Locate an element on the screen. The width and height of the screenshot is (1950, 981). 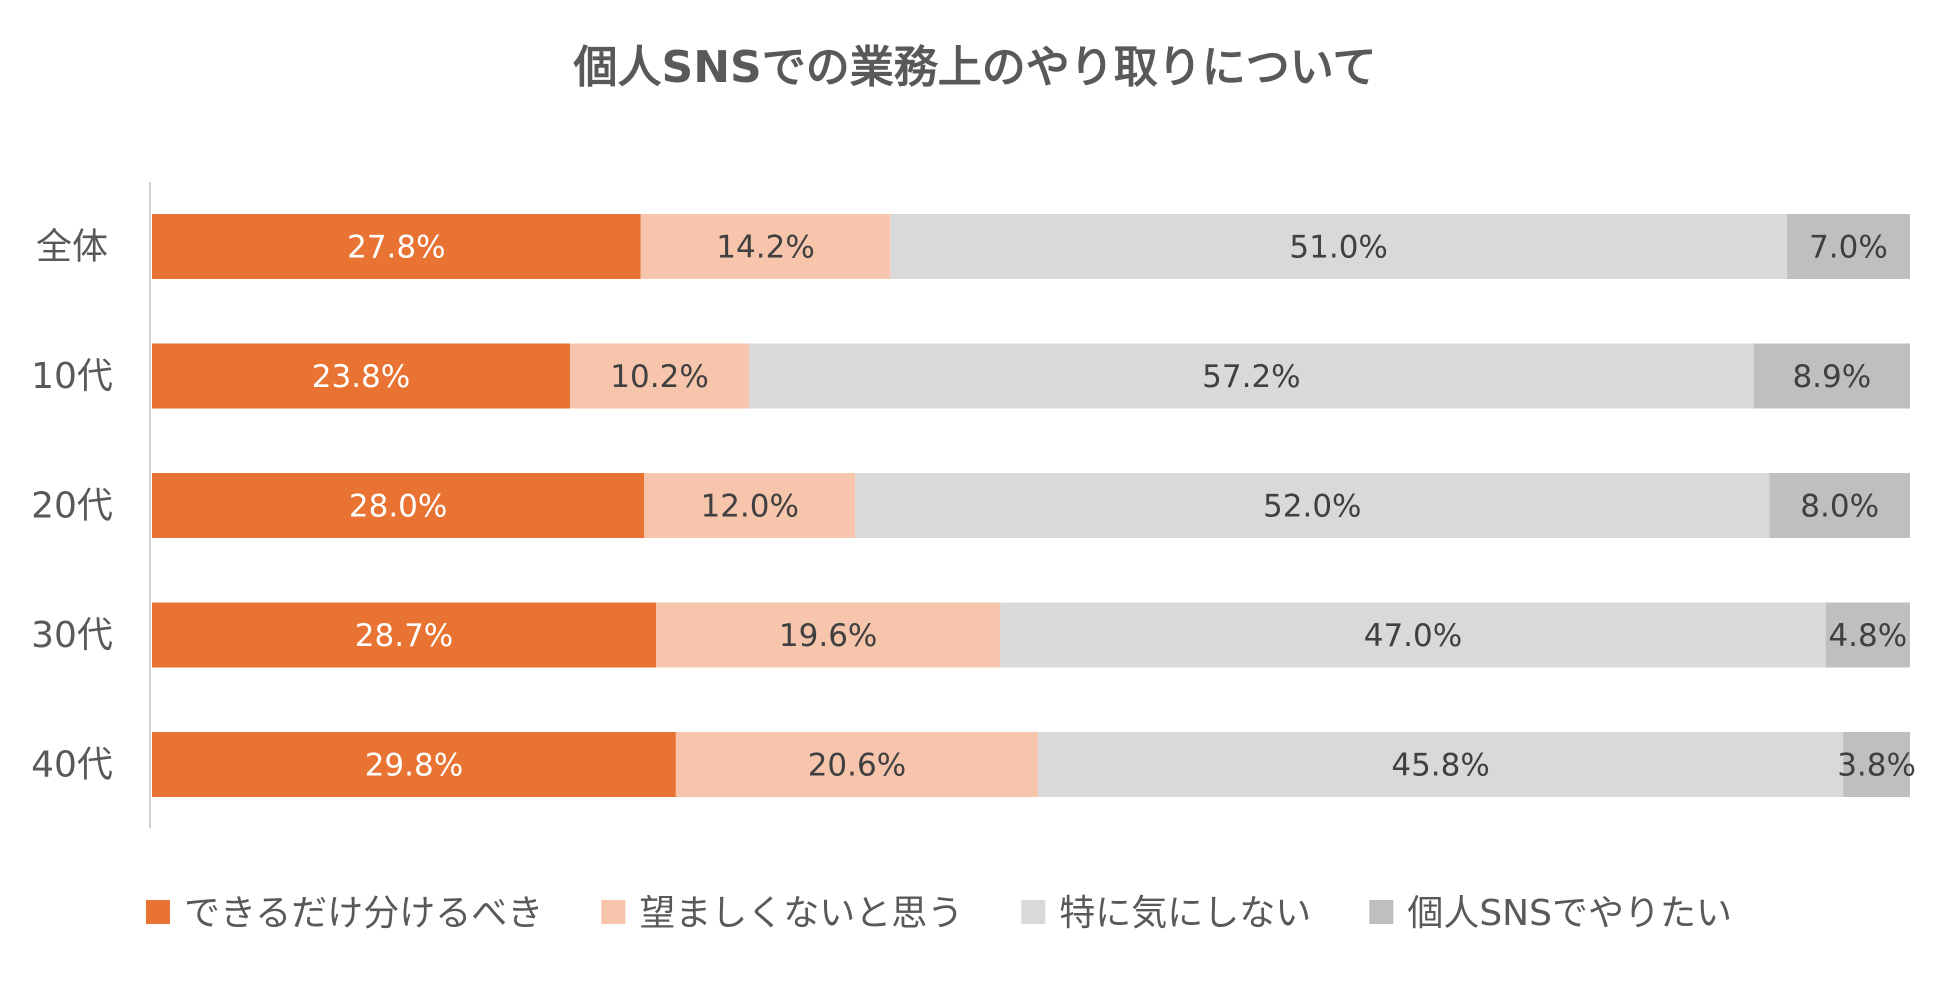
legend-item: できるだけ分けるべき is located at coordinates (344, 913).